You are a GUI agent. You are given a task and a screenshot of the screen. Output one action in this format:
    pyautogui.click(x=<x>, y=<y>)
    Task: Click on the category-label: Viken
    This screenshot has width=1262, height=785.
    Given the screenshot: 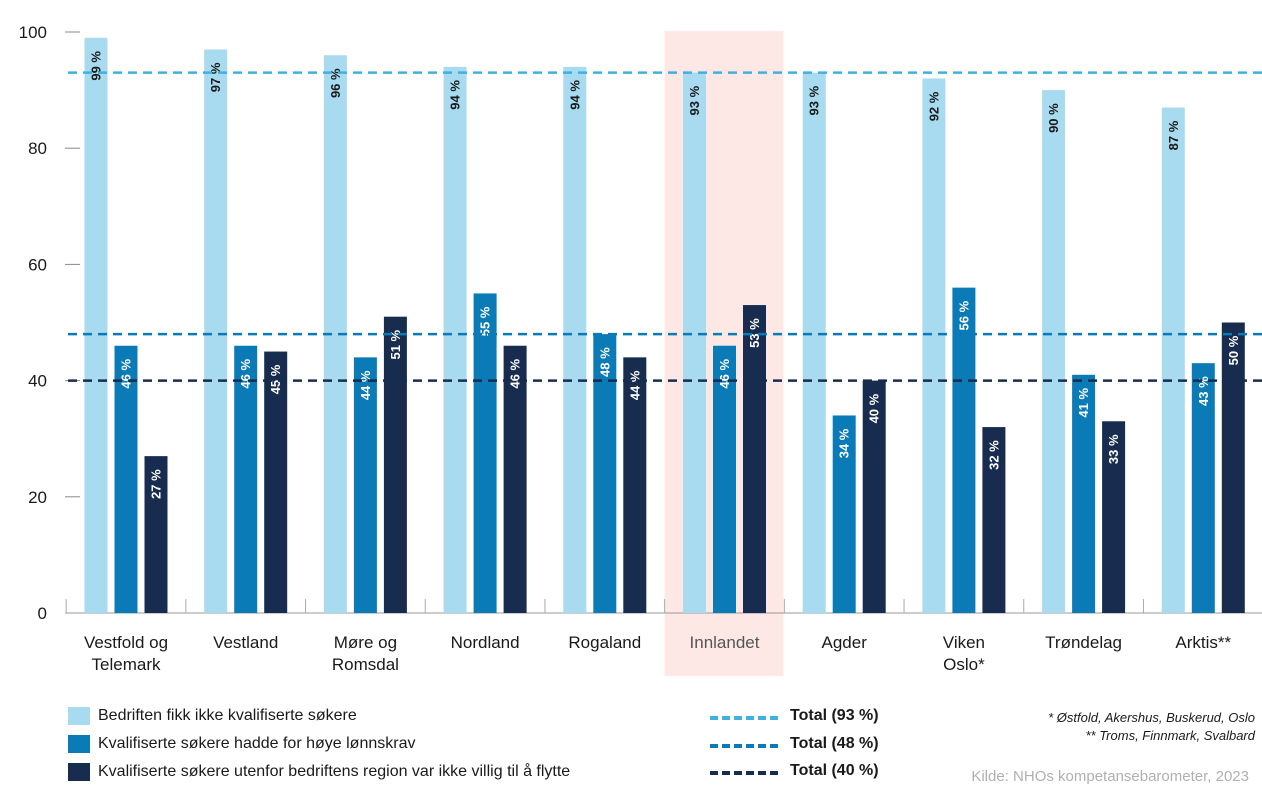 What is the action you would take?
    pyautogui.click(x=964, y=642)
    